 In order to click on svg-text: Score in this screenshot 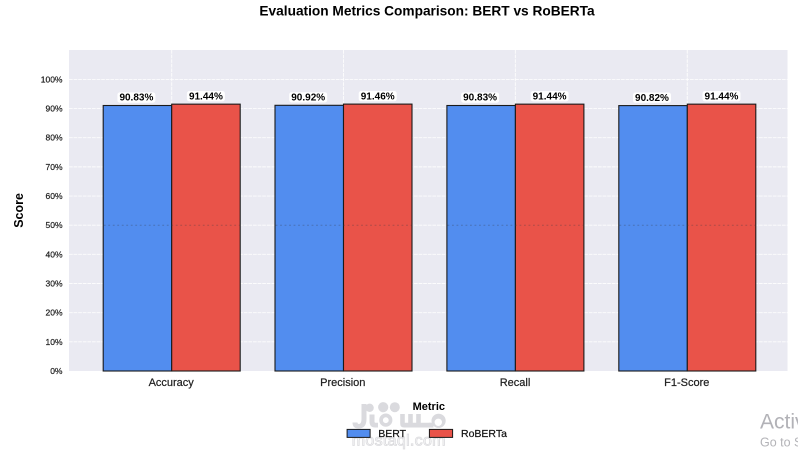, I will do `click(19, 210)`.